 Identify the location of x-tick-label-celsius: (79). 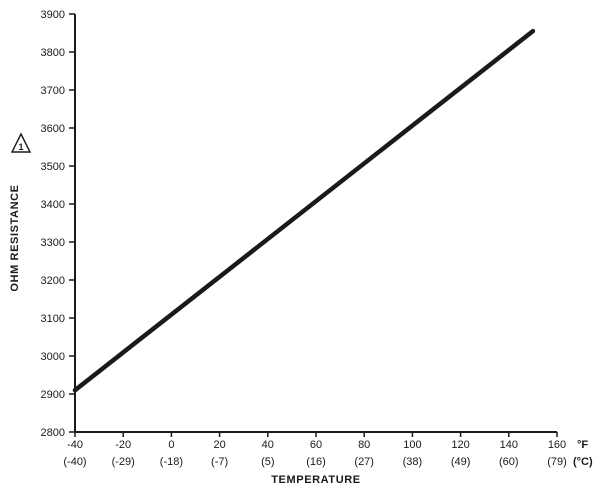
(557, 462).